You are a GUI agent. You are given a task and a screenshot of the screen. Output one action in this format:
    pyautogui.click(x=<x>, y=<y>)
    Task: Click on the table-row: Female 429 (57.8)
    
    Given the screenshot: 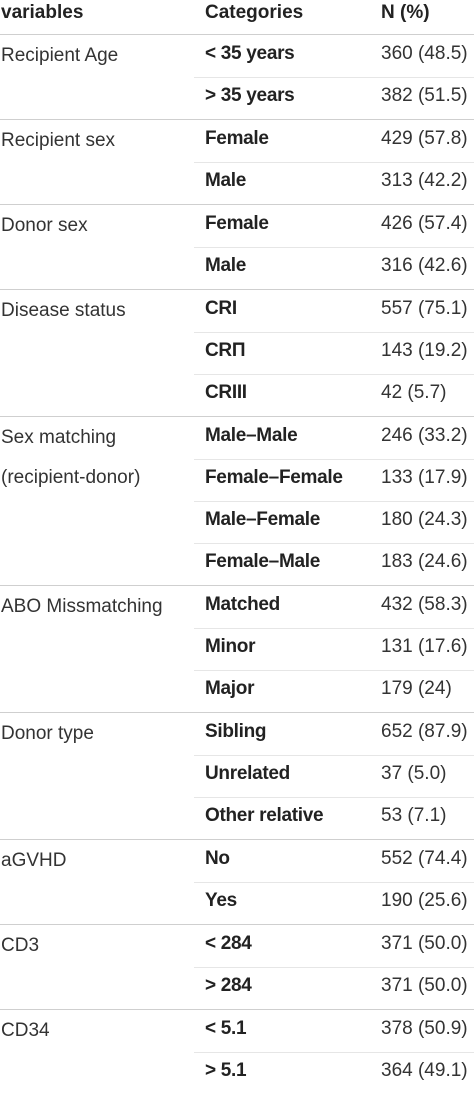 What is the action you would take?
    pyautogui.click(x=237, y=141)
    